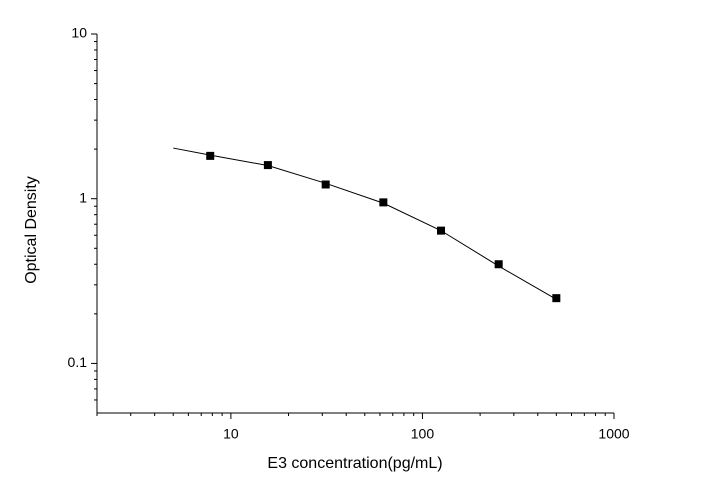 Image resolution: width=704 pixels, height=501 pixels. Describe the element at coordinates (423, 434) in the screenshot. I see `x-tick-label: 100` at that location.